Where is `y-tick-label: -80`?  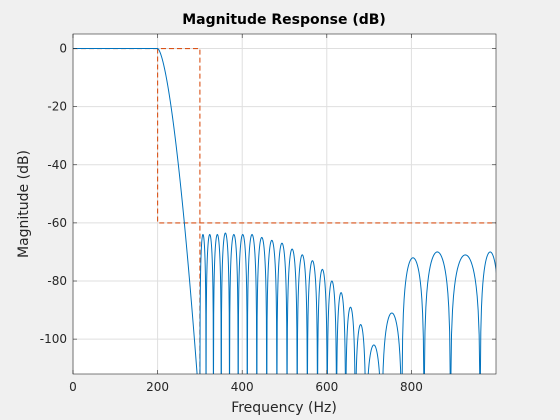
y-tick-label: -80 is located at coordinates (57, 281).